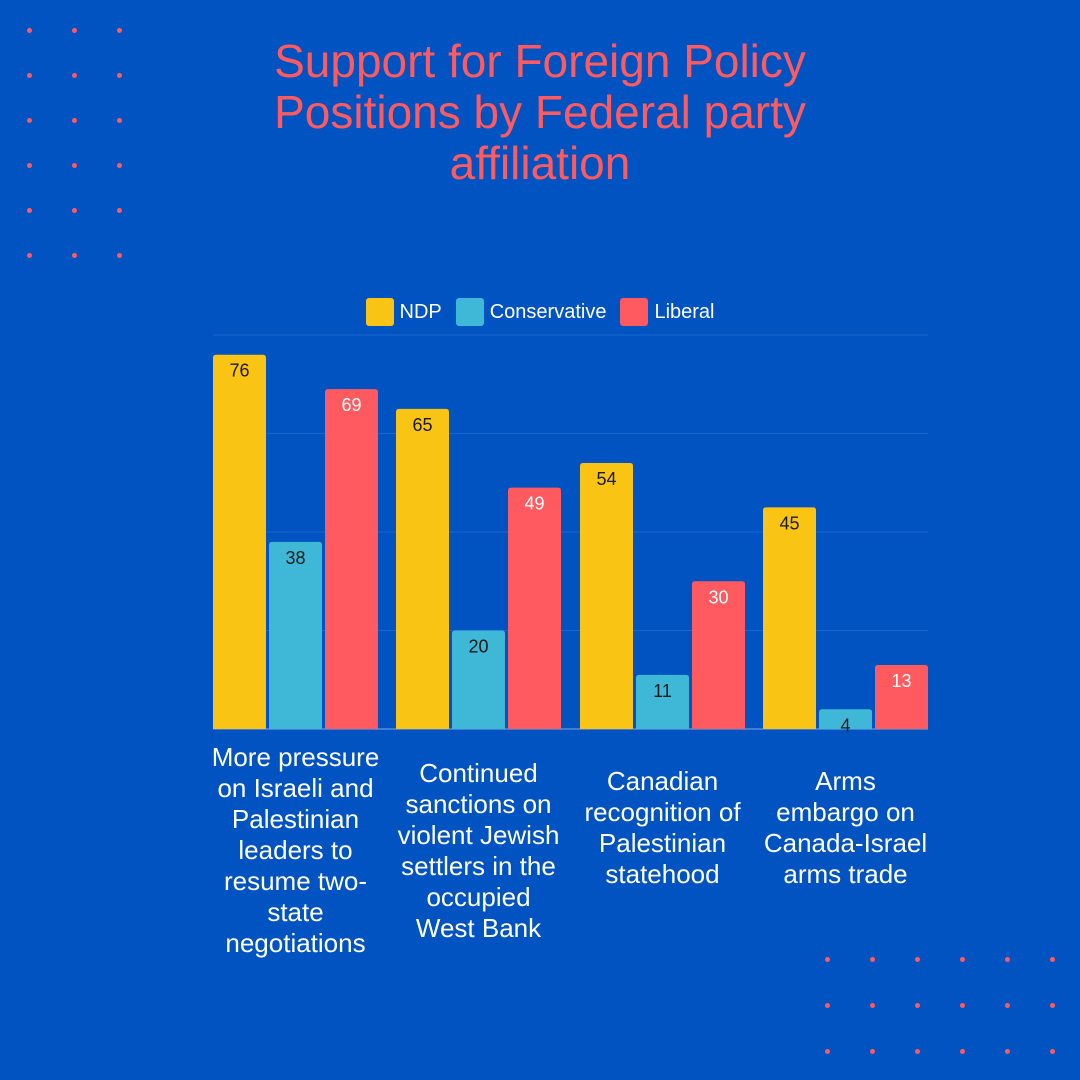  I want to click on legend-item-conservative: Conservative, so click(531, 312).